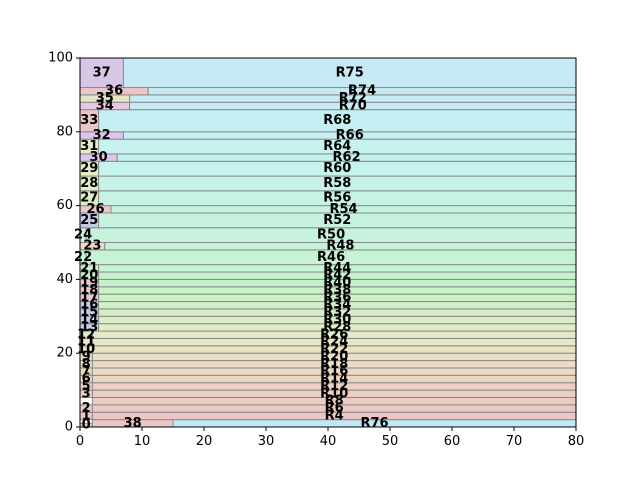 The width and height of the screenshot is (640, 480). What do you see at coordinates (337, 297) in the screenshot?
I see `treemap-label-R36: R36` at bounding box center [337, 297].